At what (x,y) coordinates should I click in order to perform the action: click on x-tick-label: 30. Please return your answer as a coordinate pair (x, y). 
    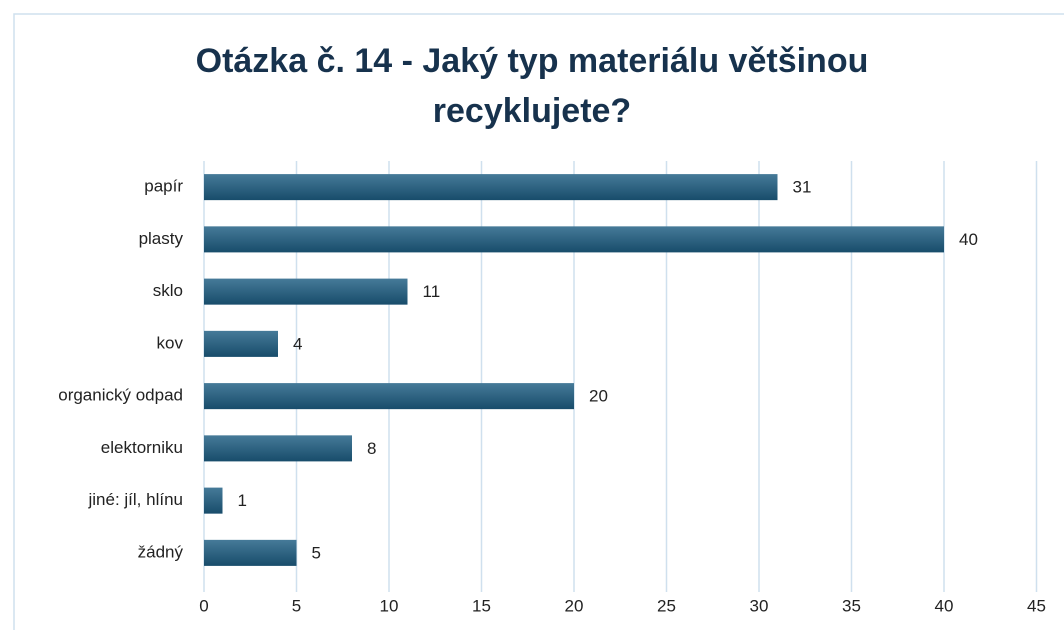
    Looking at the image, I should click on (759, 605).